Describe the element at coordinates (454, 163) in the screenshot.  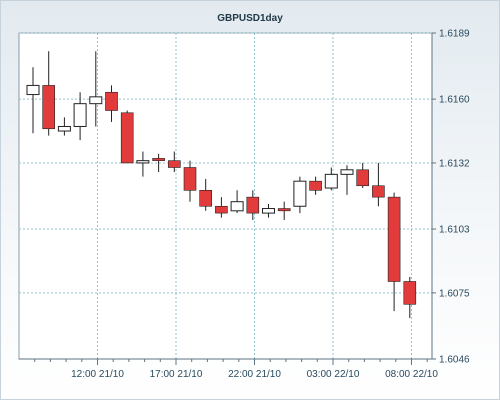
I see `y-tick-label: 1.6132` at that location.